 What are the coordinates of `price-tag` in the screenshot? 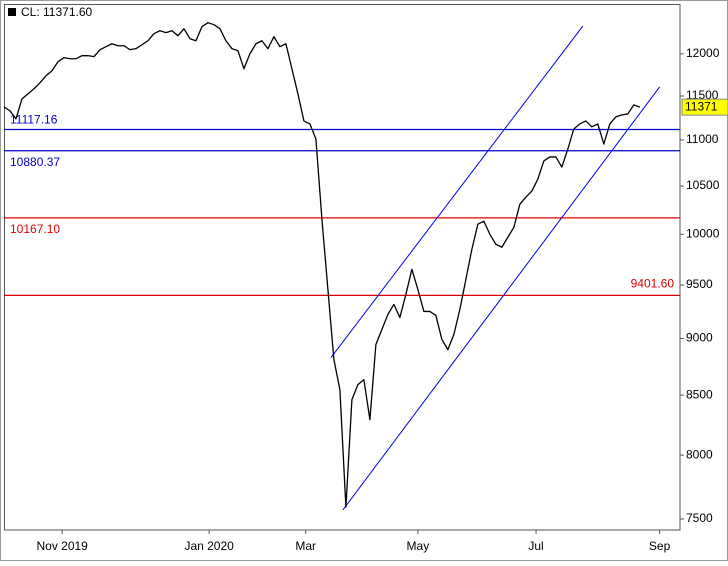 It's located at (704, 107).